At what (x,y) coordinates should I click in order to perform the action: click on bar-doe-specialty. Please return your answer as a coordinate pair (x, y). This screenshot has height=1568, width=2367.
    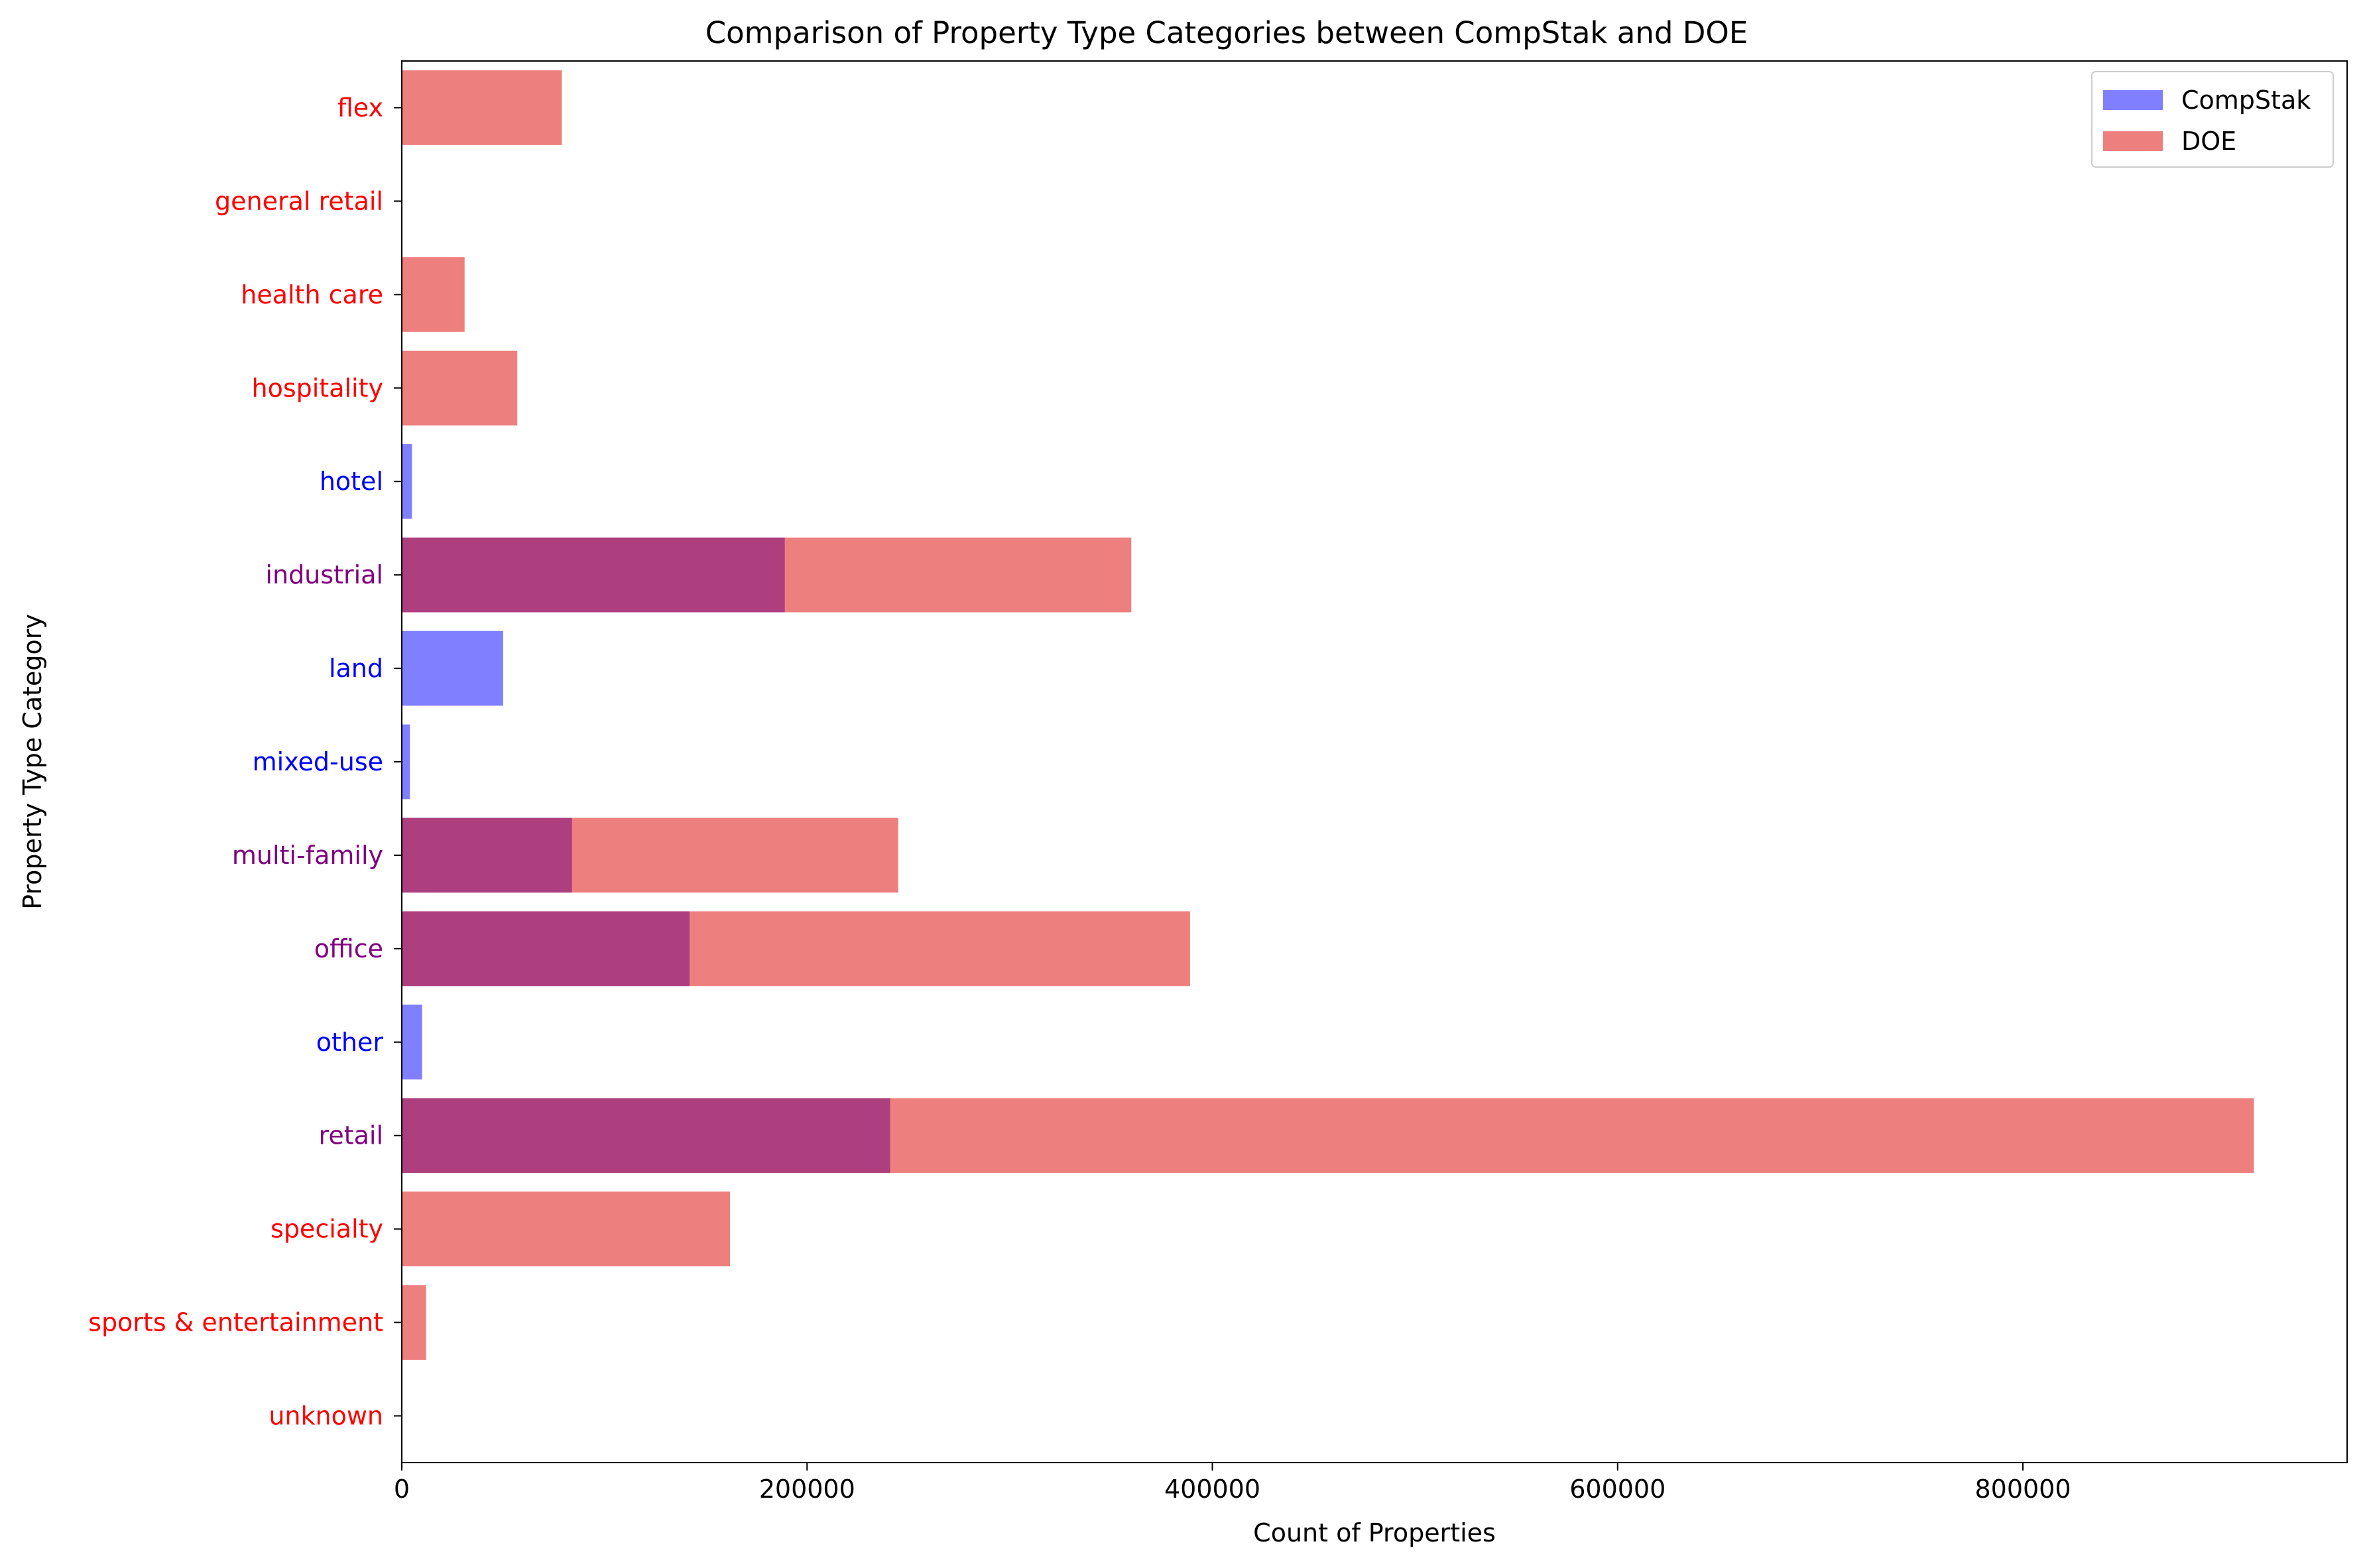
    Looking at the image, I should click on (566, 1229).